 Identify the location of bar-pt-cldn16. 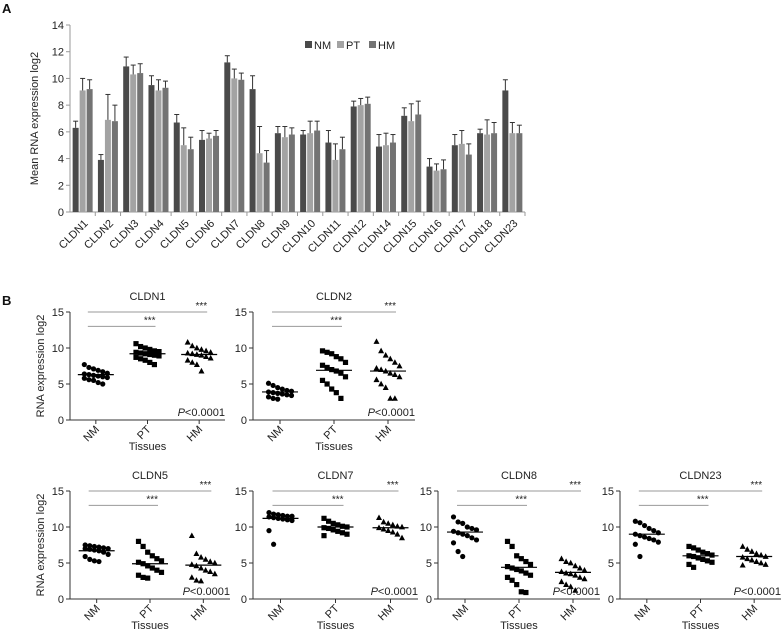
(436, 191).